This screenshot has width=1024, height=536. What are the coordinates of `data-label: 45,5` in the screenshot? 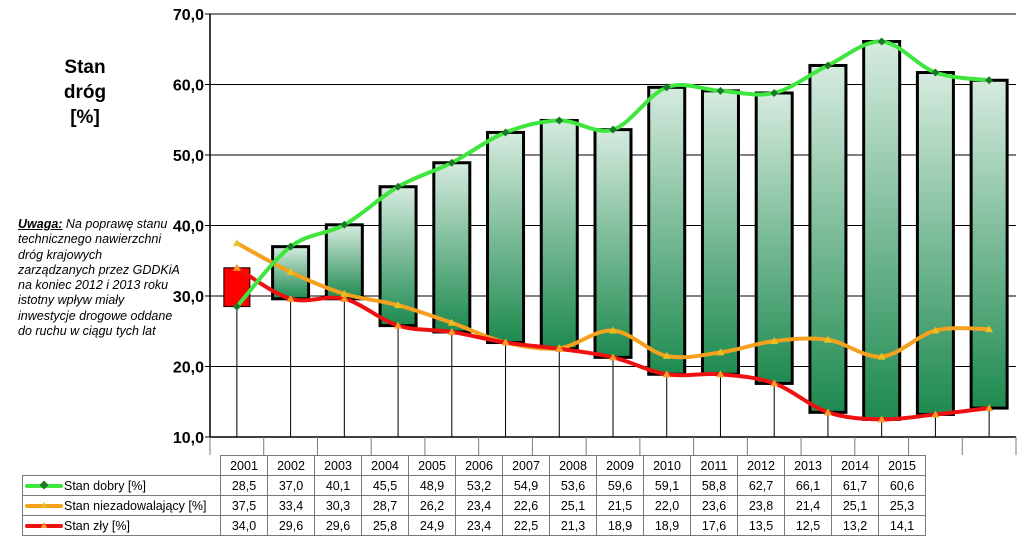 It's located at (385, 485).